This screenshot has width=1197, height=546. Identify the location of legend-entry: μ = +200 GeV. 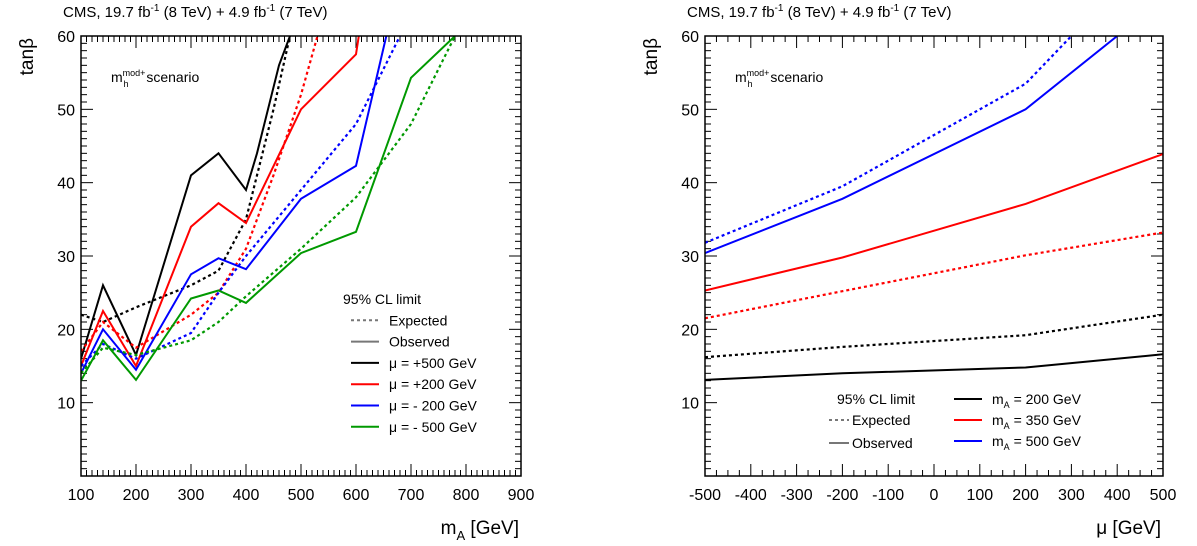
(433, 384).